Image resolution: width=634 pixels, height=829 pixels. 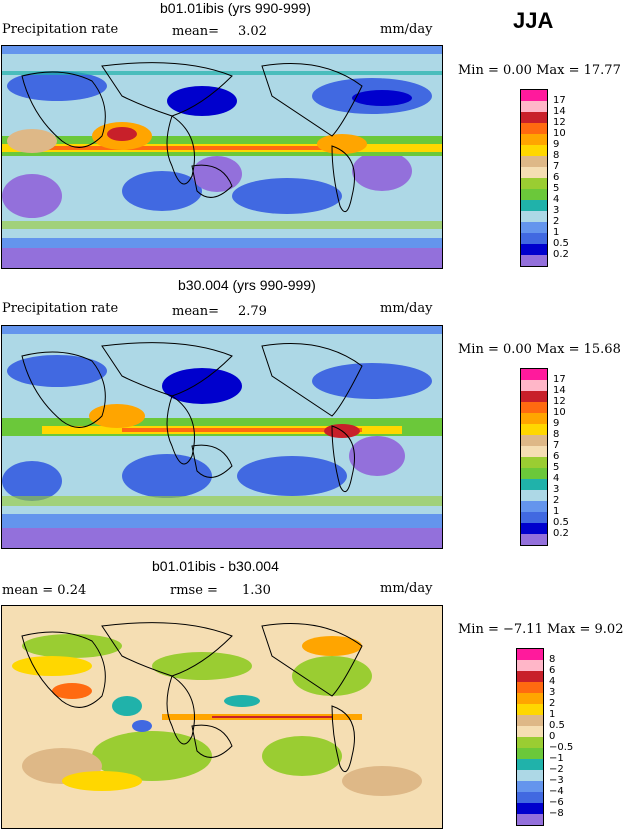 What do you see at coordinates (252, 31) in the screenshot?
I see `mean-value: 3.02` at bounding box center [252, 31].